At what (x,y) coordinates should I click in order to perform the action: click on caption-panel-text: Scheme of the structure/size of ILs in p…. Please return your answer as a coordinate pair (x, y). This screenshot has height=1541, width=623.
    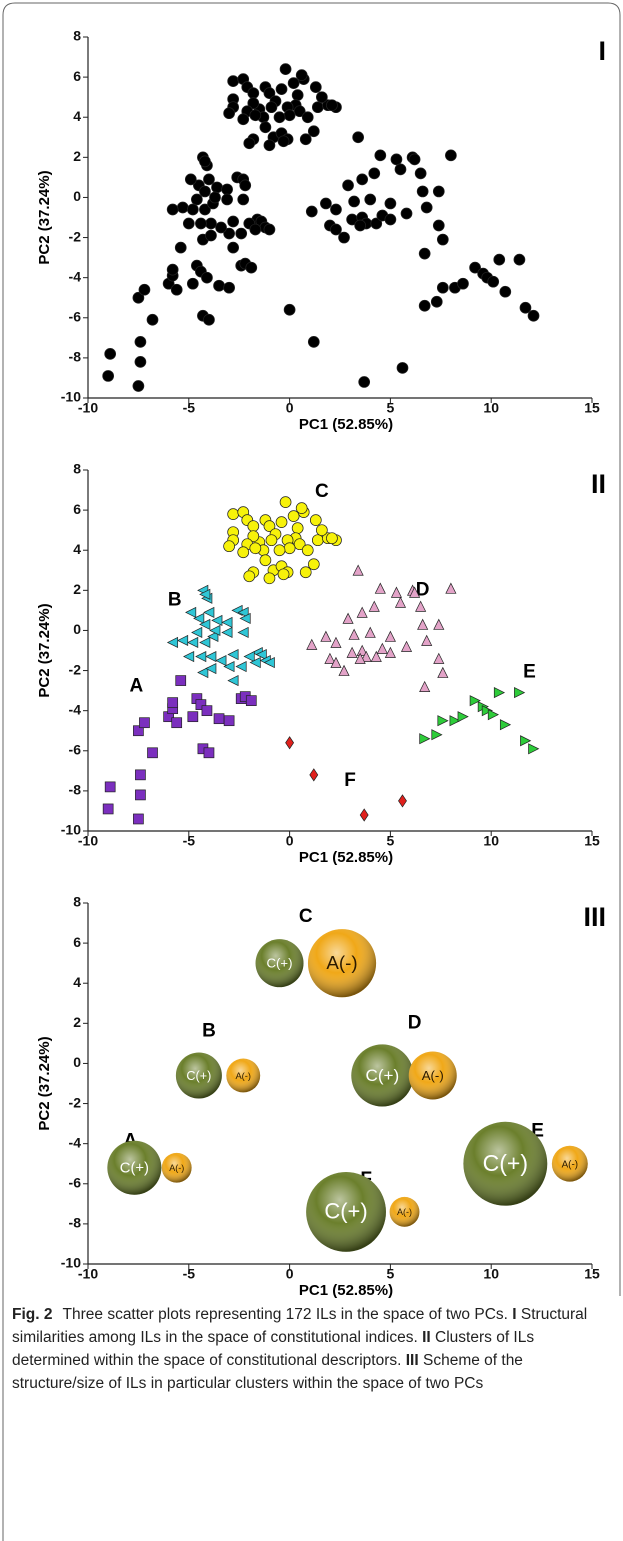
    Looking at the image, I should click on (267, 1372).